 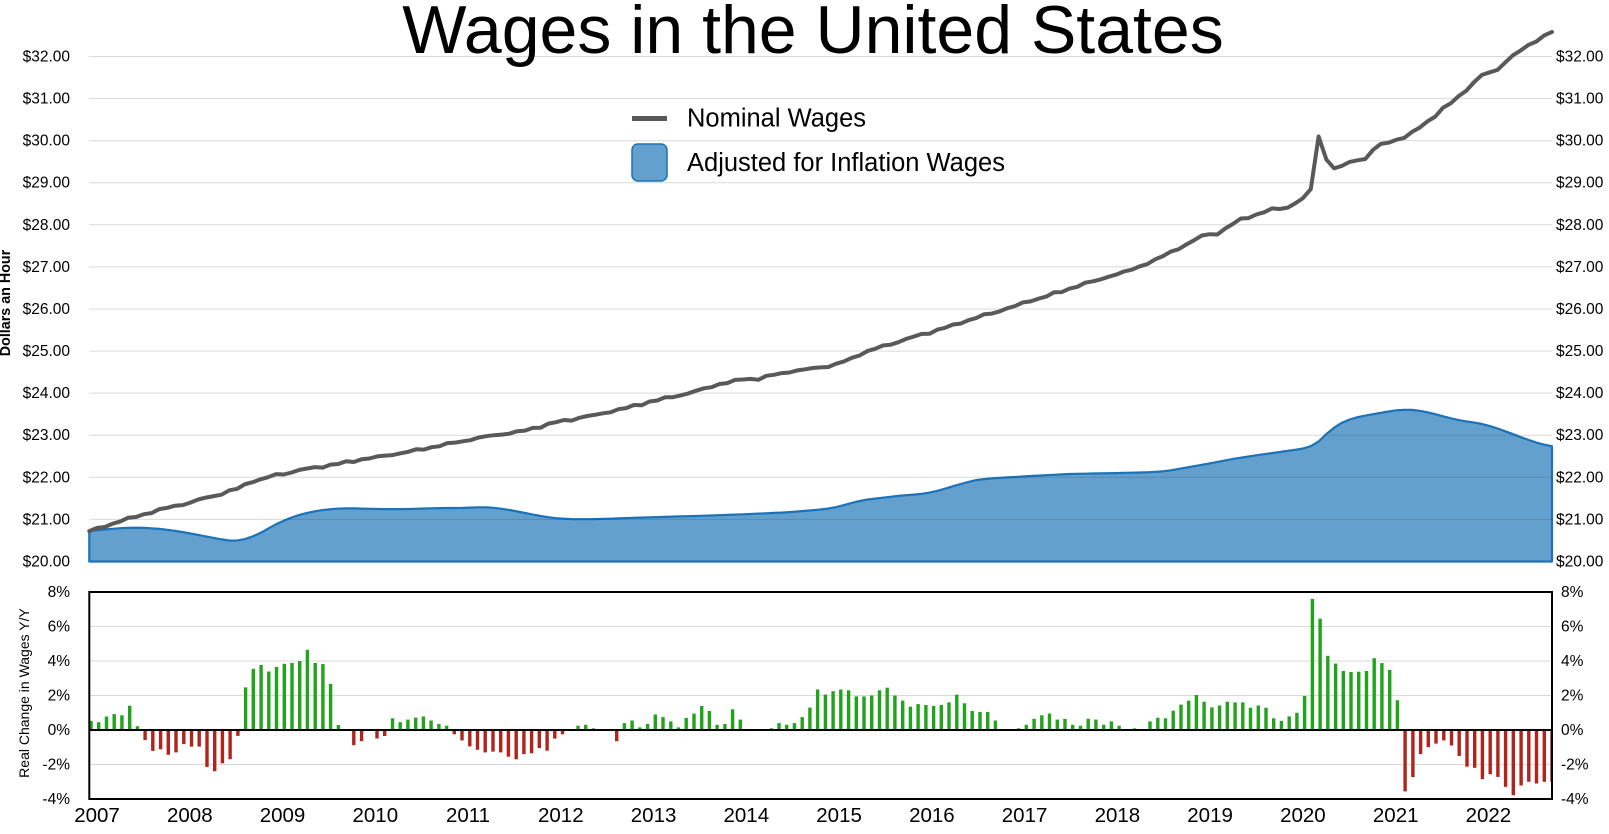 What do you see at coordinates (283, 815) in the screenshot?
I see `svg-text: 2009` at bounding box center [283, 815].